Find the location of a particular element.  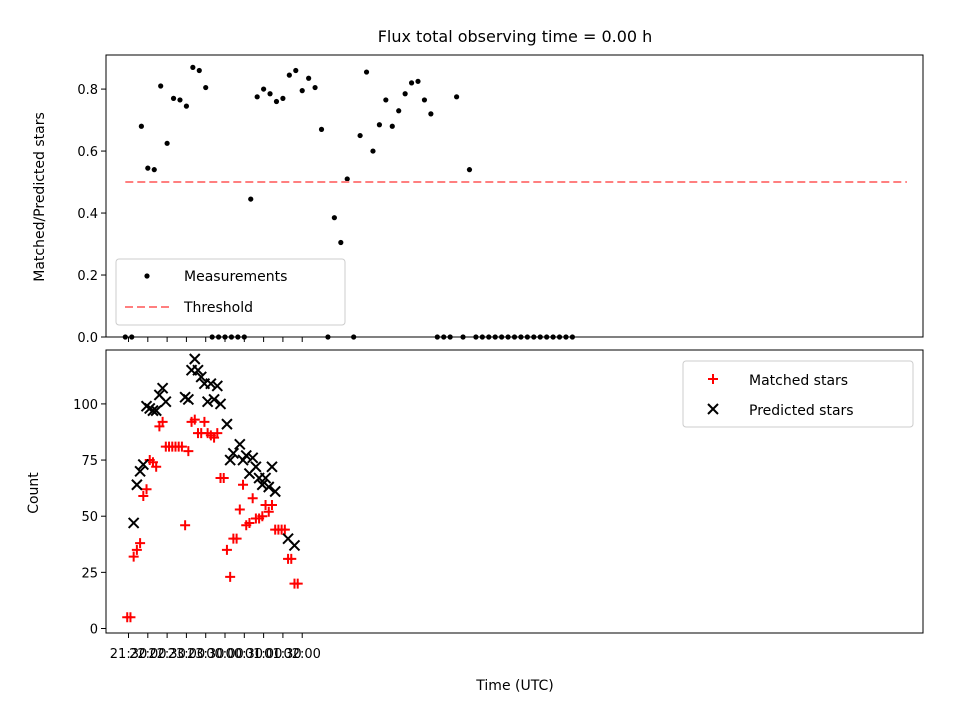

top-legend-box is located at coordinates (230, 292).